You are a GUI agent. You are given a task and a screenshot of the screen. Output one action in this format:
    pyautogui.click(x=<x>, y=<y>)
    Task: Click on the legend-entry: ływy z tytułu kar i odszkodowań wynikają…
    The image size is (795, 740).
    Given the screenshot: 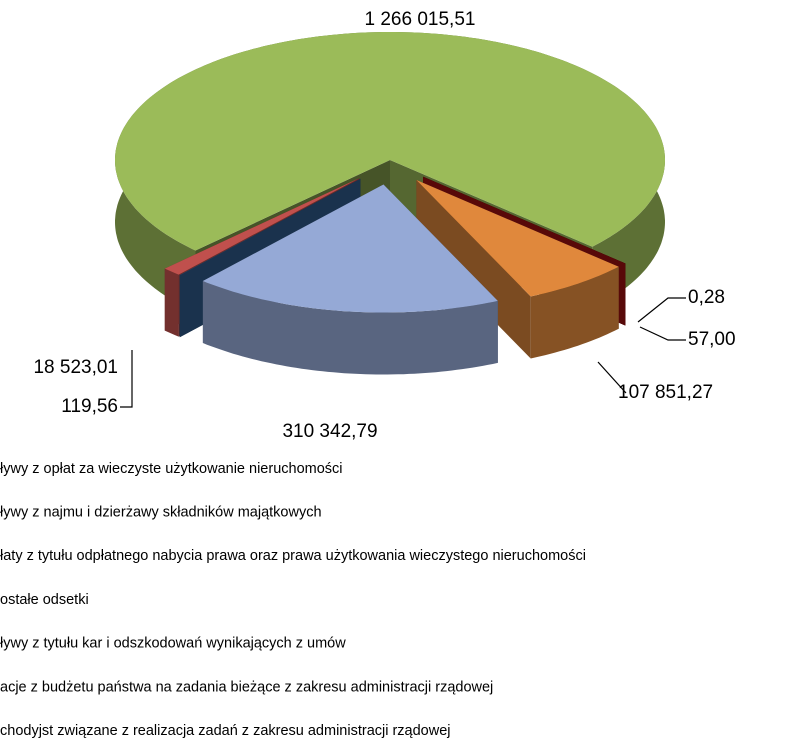 What is the action you would take?
    pyautogui.click(x=173, y=644)
    